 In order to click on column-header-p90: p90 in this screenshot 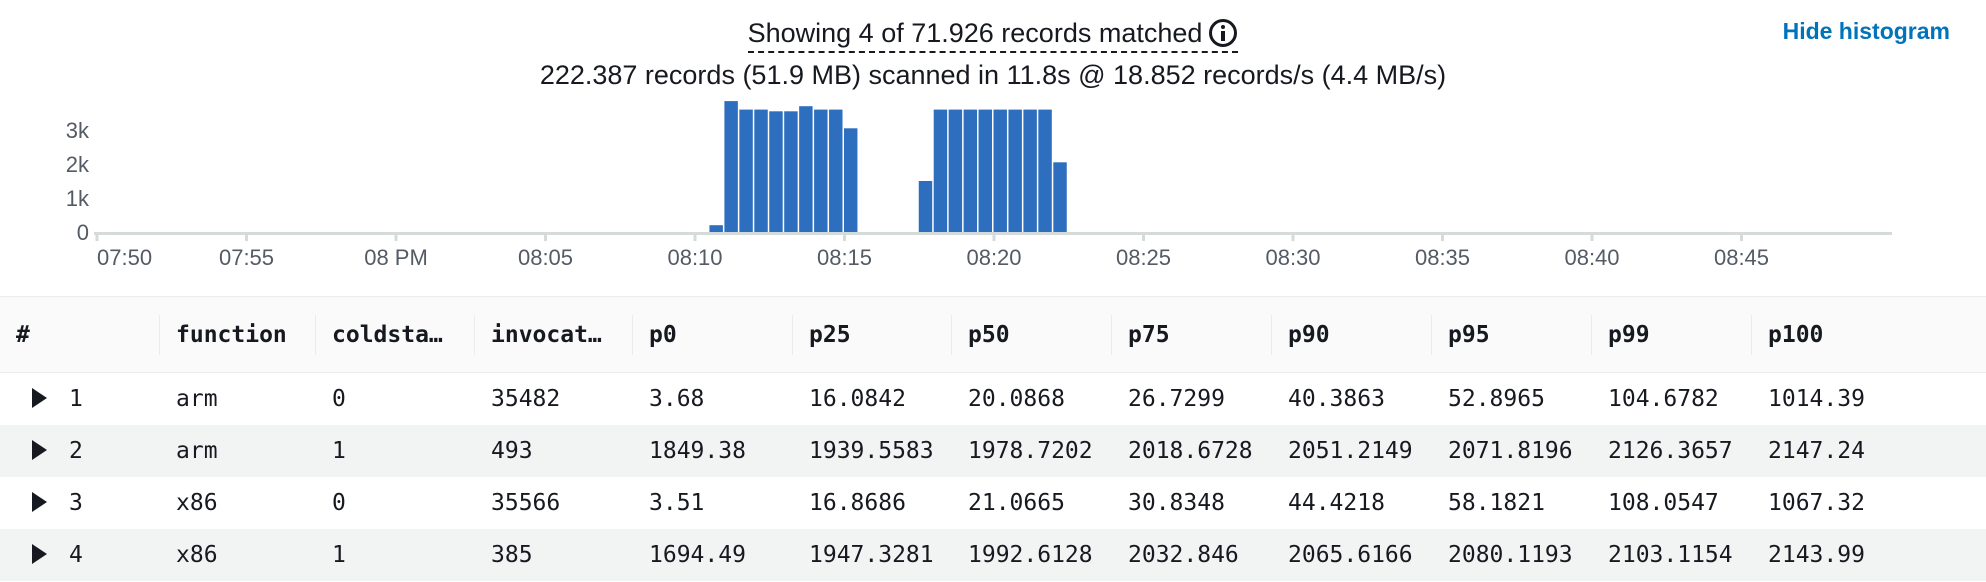, I will do `click(1352, 335)`.